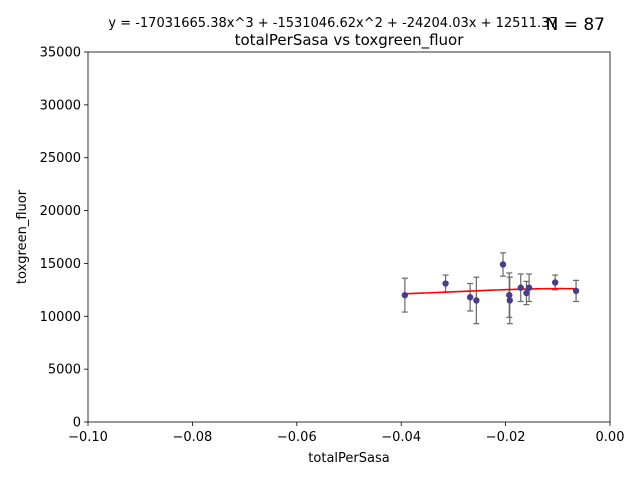 The image size is (640, 484). Describe the element at coordinates (60, 53) in the screenshot. I see `y-tick-label: 35000` at that location.